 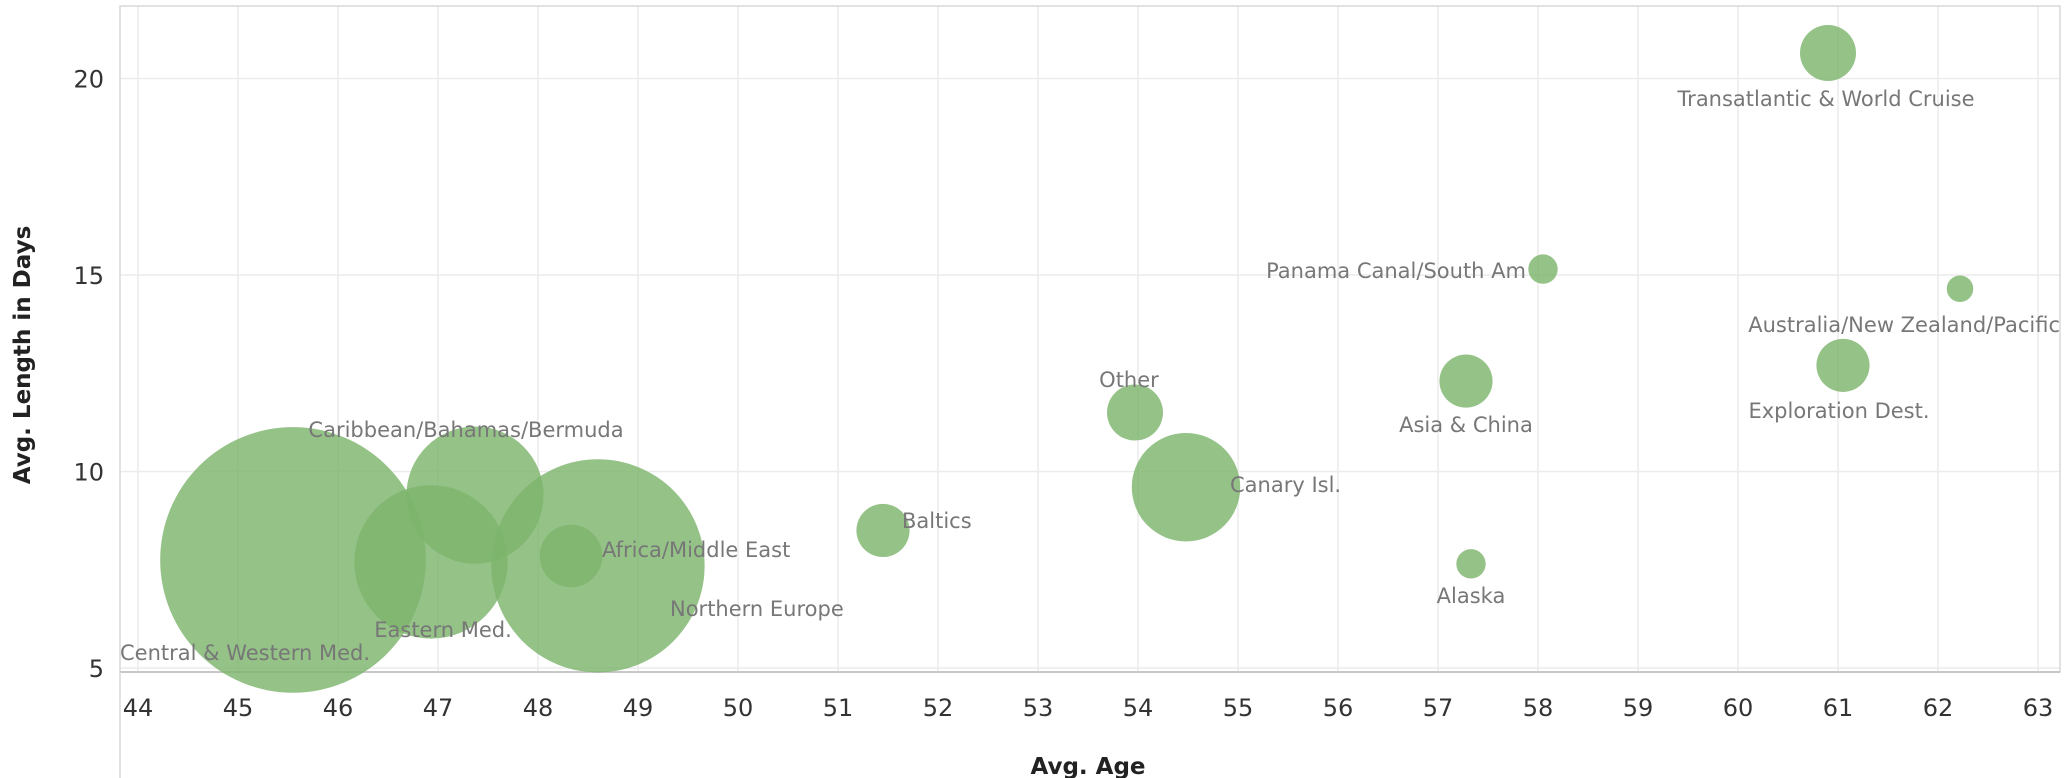 What do you see at coordinates (88, 276) in the screenshot?
I see `y-tick-label: 15` at bounding box center [88, 276].